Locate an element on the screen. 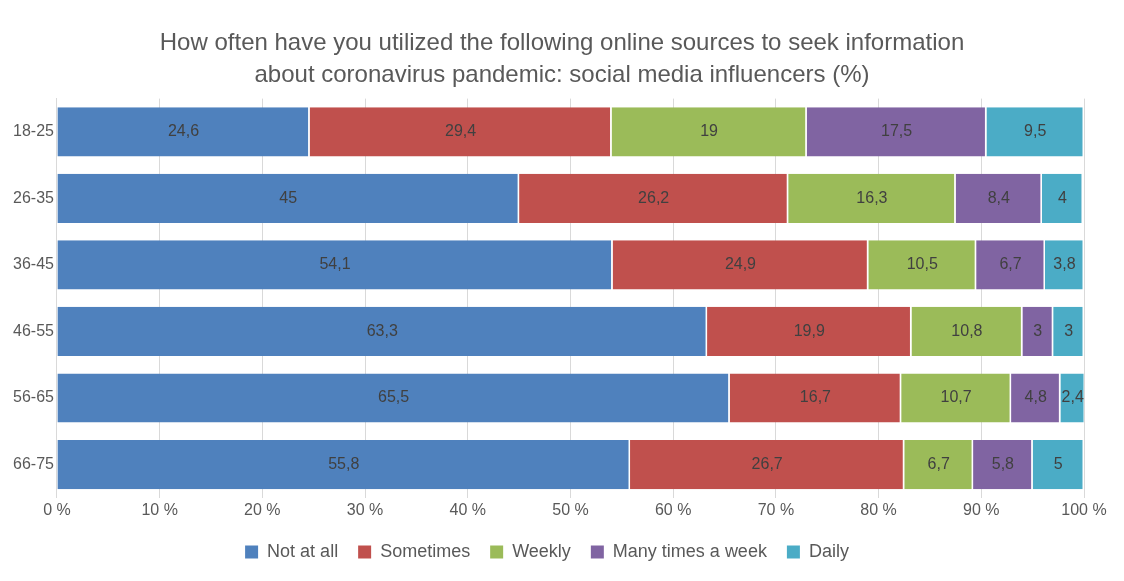  data-label: 8,4 is located at coordinates (998, 197).